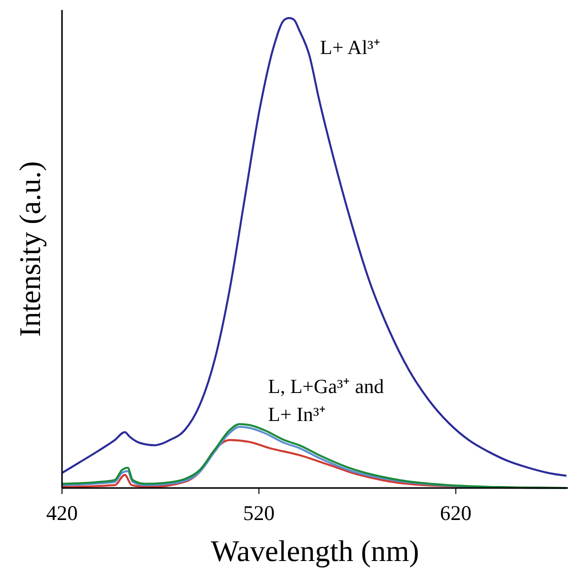  I want to click on x-axis-title: Wavelength (nm), so click(315, 551).